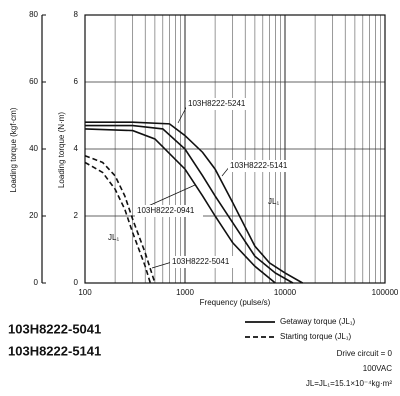 The width and height of the screenshot is (400, 396). I want to click on series-label: 103H8222-0941, so click(166, 210).